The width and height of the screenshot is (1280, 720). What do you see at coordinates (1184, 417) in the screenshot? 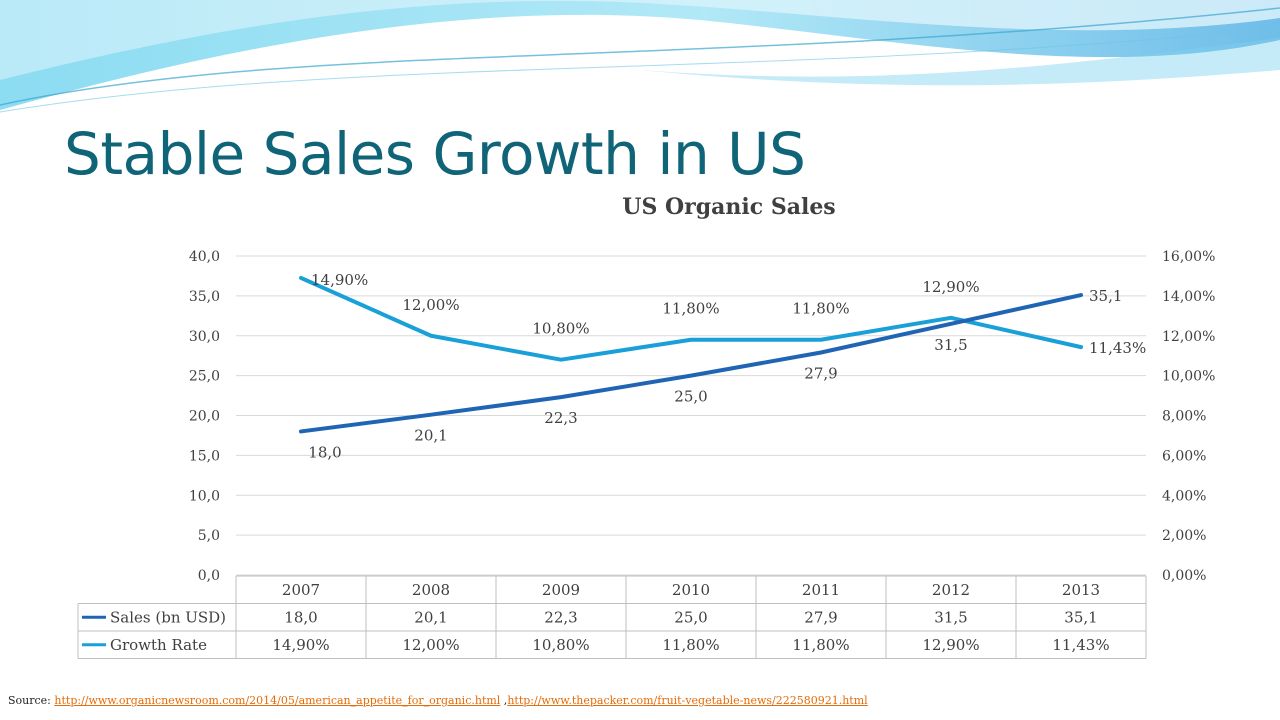
I see `y-right-tick-label: 8,00%` at bounding box center [1184, 417].